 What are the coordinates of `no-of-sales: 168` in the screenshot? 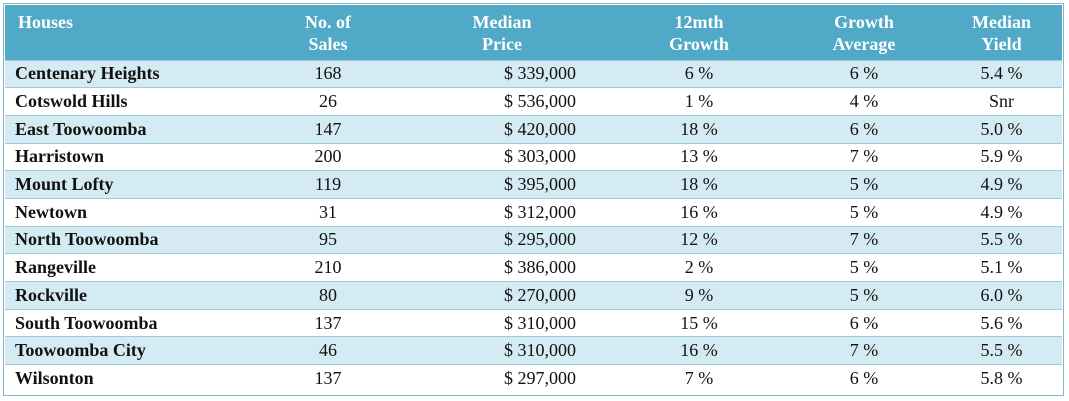 It's located at (328, 73).